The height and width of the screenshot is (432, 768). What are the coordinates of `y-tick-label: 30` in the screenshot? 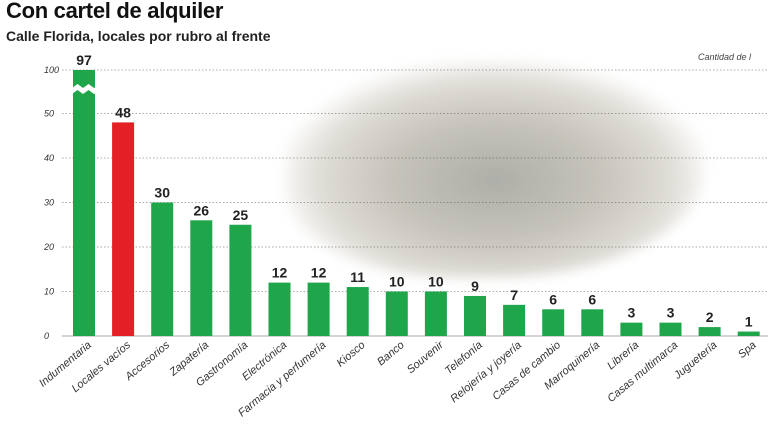 It's located at (49, 203).